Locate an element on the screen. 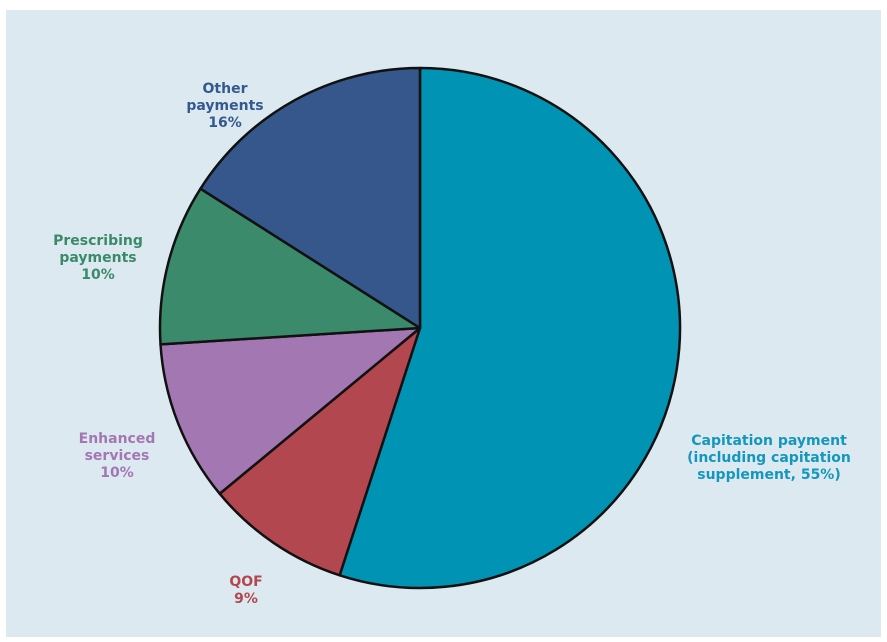 This screenshot has height=642, width=887. slice-label-line: Capitation payment is located at coordinates (769, 441).